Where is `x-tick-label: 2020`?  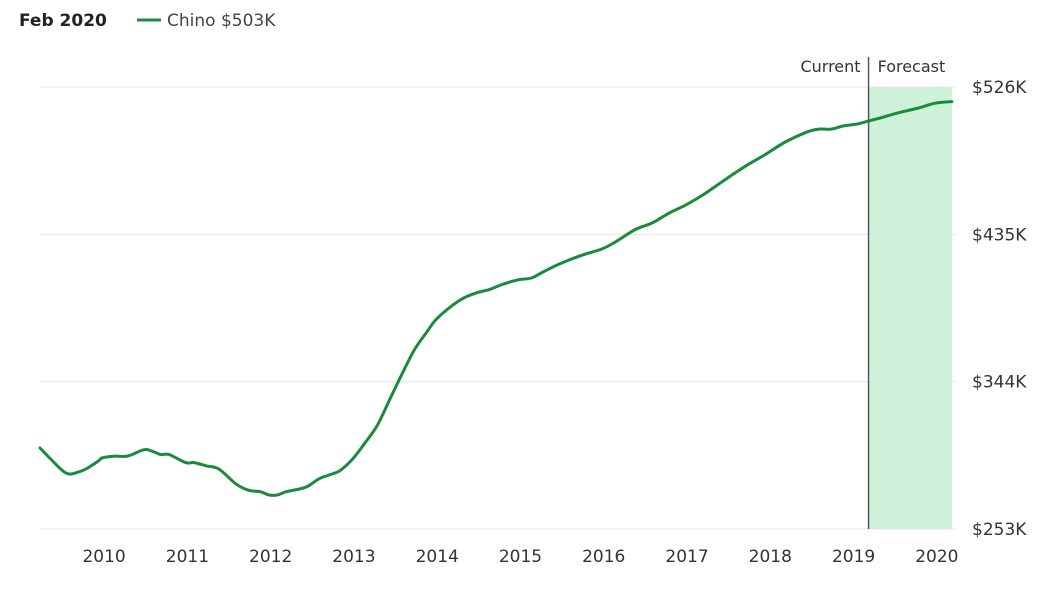
x-tick-label: 2020 is located at coordinates (936, 557).